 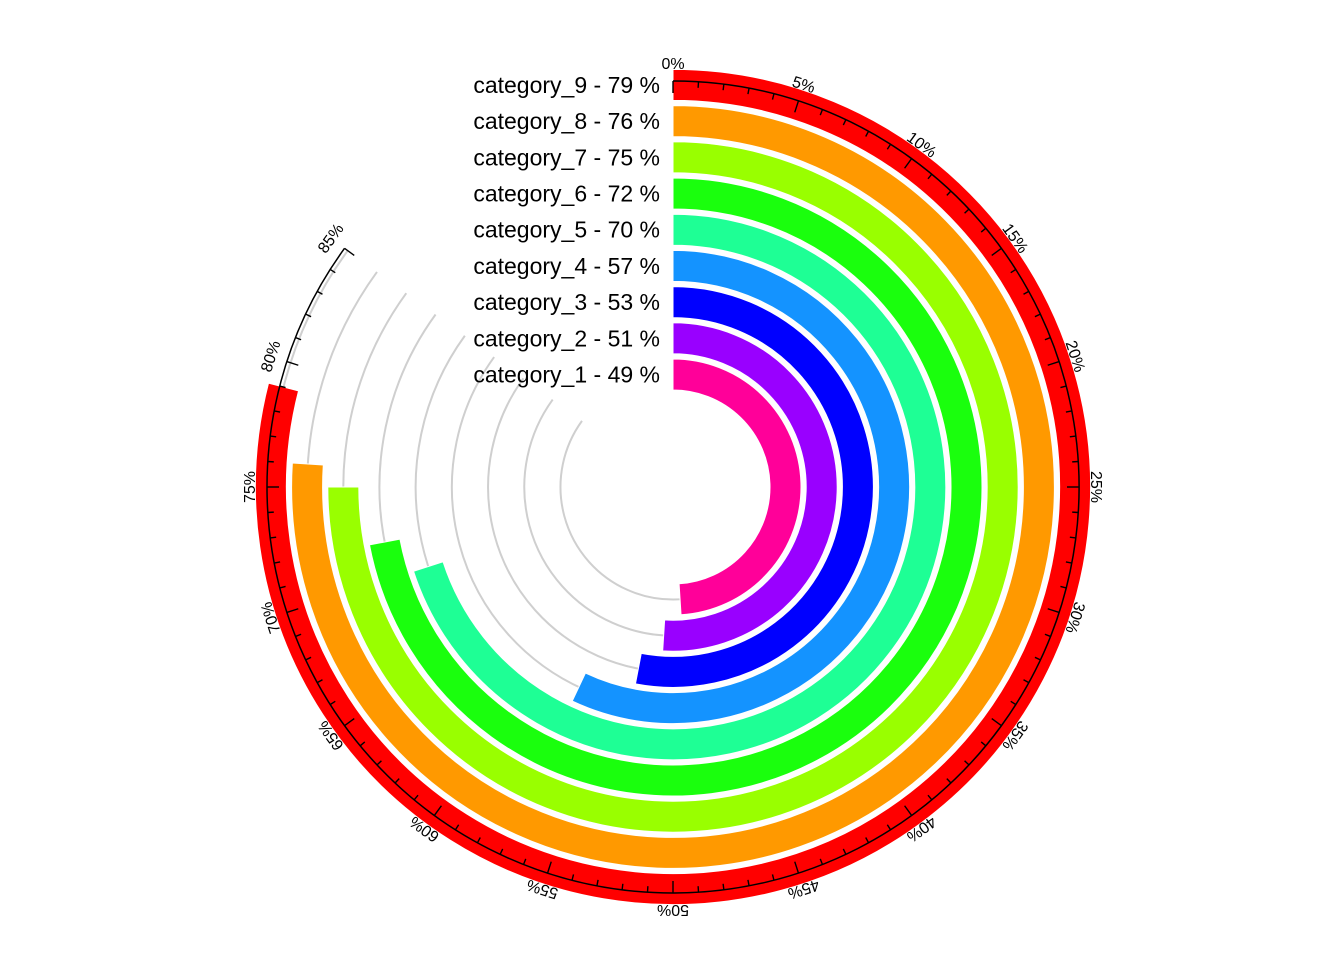 What do you see at coordinates (566, 121) in the screenshot?
I see `bar-label-category_8: category_8 - 76 %` at bounding box center [566, 121].